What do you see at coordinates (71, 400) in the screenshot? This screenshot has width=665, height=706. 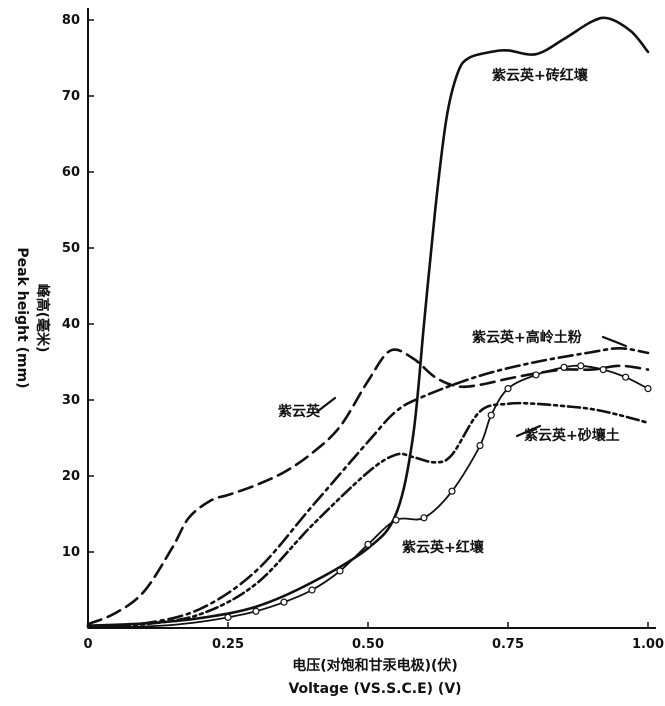 I see `y-tick-label: 30` at bounding box center [71, 400].